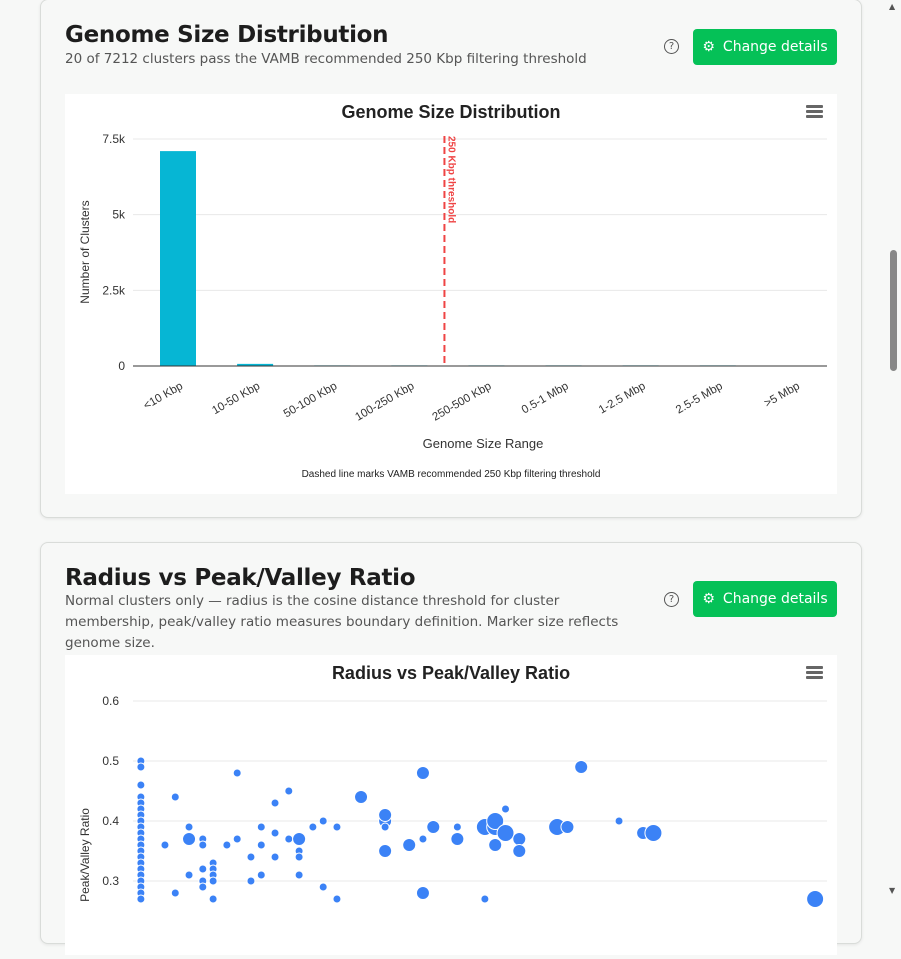  What do you see at coordinates (110, 761) in the screenshot?
I see `y-tick-label: 0.5` at bounding box center [110, 761].